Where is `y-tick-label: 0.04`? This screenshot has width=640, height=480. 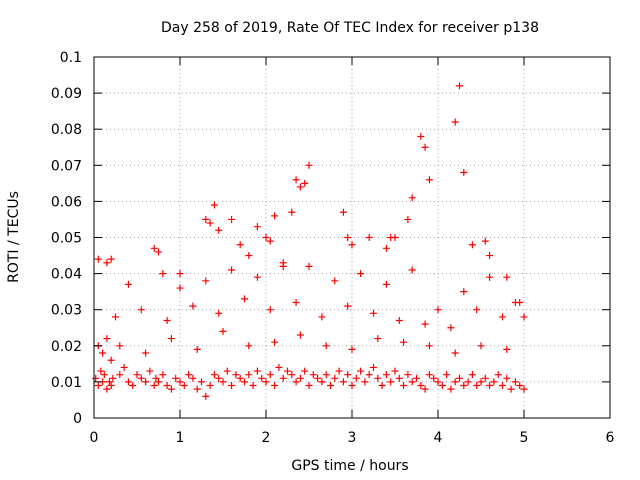 y-tick-label: 0.04 is located at coordinates (66, 275).